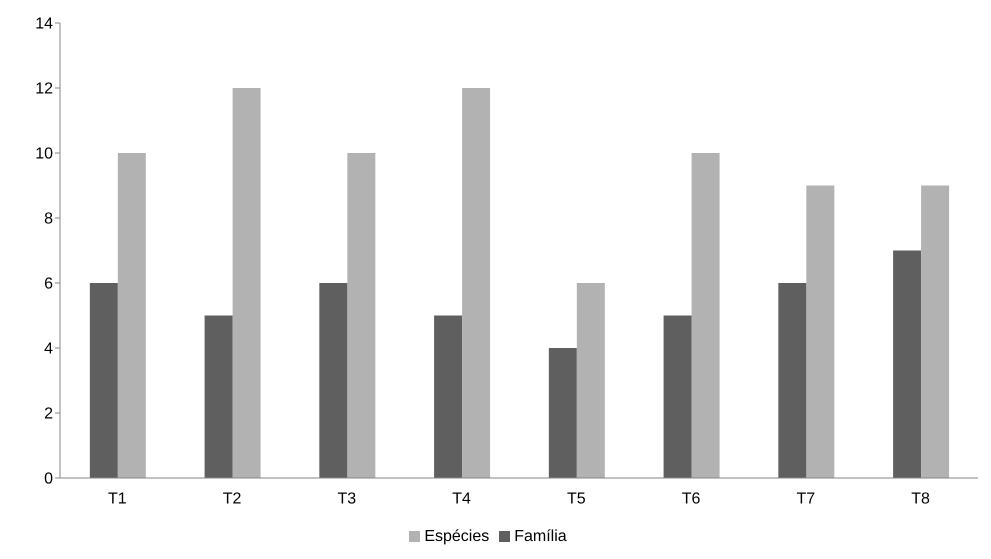 The width and height of the screenshot is (991, 559). Describe the element at coordinates (540, 536) in the screenshot. I see `legend-label: Família` at that location.